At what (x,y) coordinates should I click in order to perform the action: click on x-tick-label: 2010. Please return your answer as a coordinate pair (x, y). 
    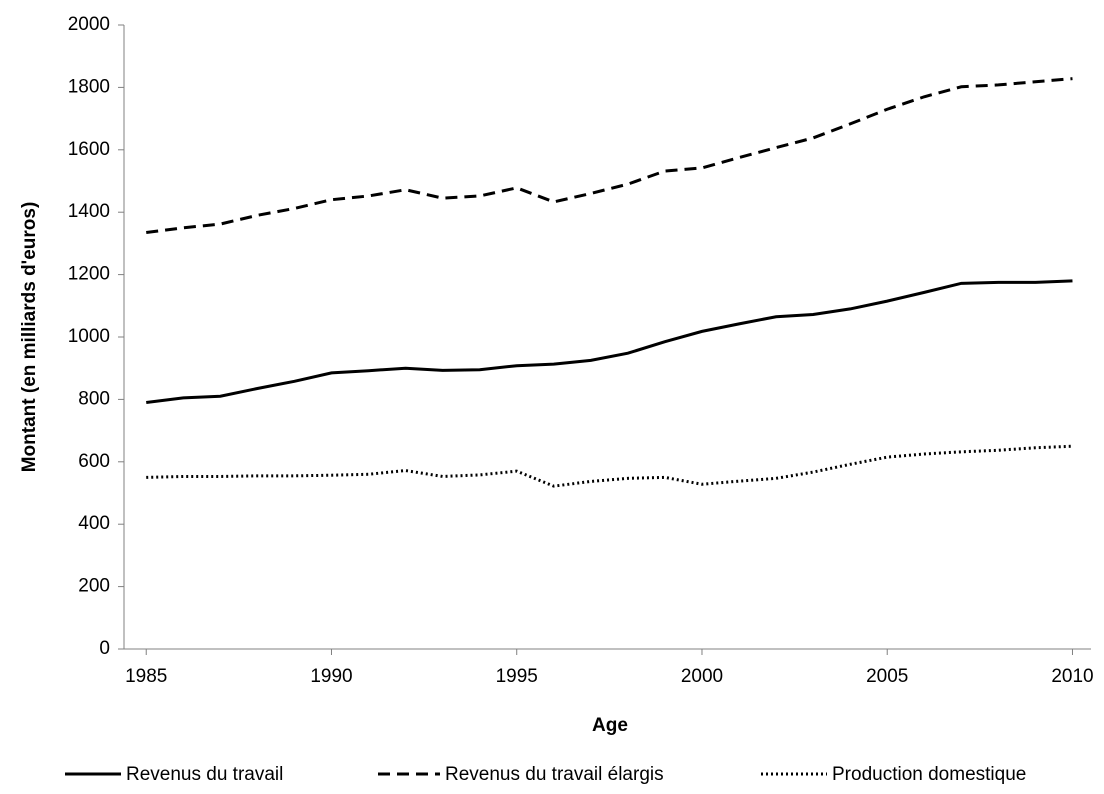
    Looking at the image, I should click on (1072, 676).